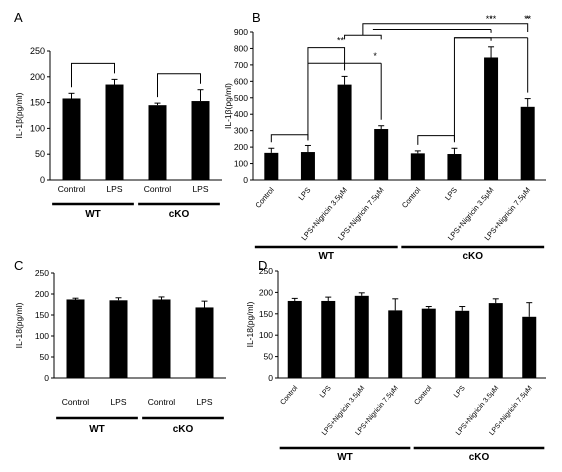 This screenshot has width=562, height=472. What do you see at coordinates (241, 48) in the screenshot?
I see `y-tick-label: 800` at bounding box center [241, 48].